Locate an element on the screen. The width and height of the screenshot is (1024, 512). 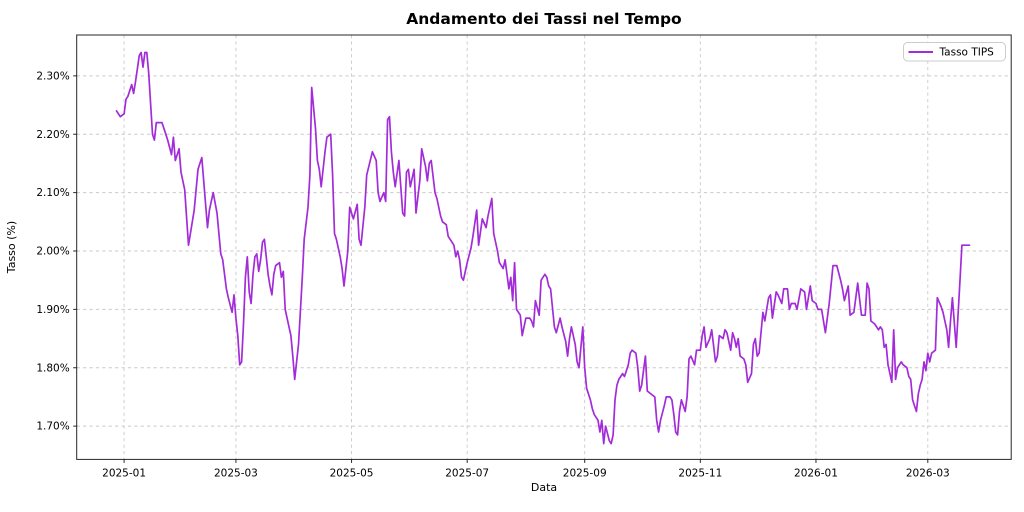
x-tick-label: 2025-11 is located at coordinates (700, 473).